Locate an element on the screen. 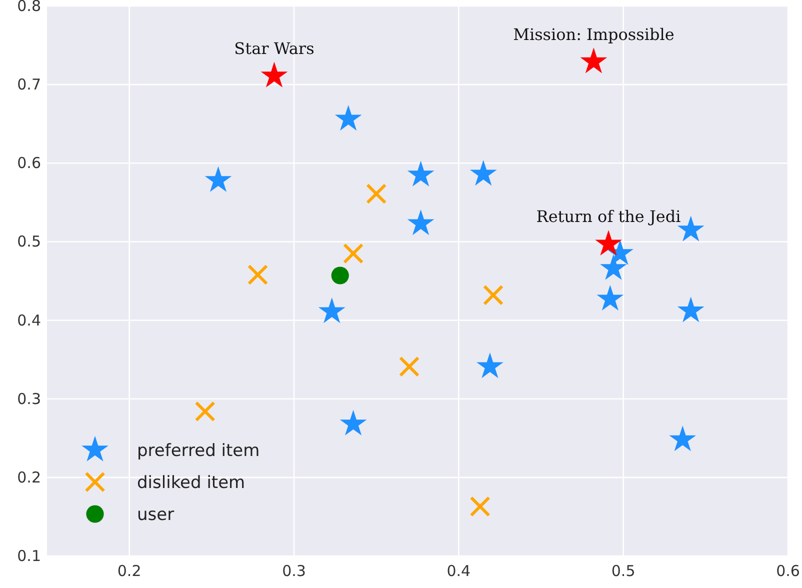 The image size is (802, 588). y-tick-label: 0.6 is located at coordinates (29, 163).